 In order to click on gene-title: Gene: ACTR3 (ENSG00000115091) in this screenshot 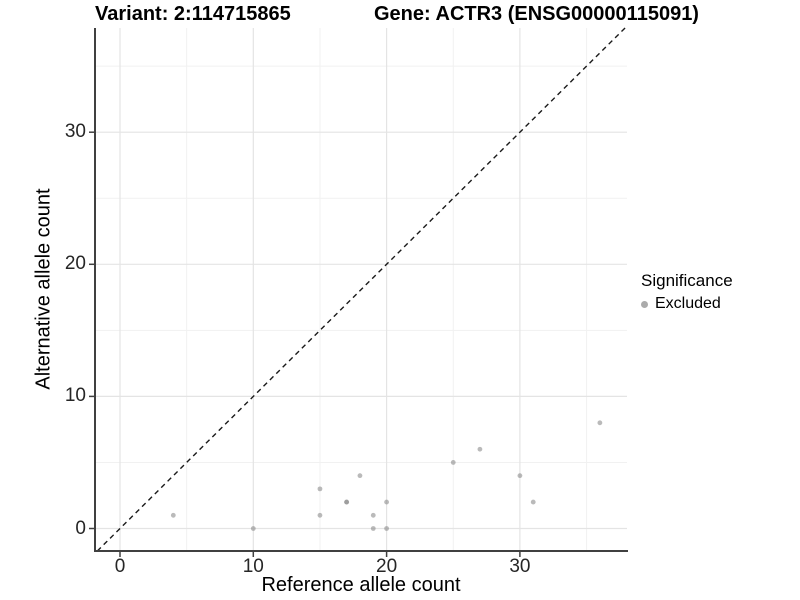, I will do `click(536, 14)`.